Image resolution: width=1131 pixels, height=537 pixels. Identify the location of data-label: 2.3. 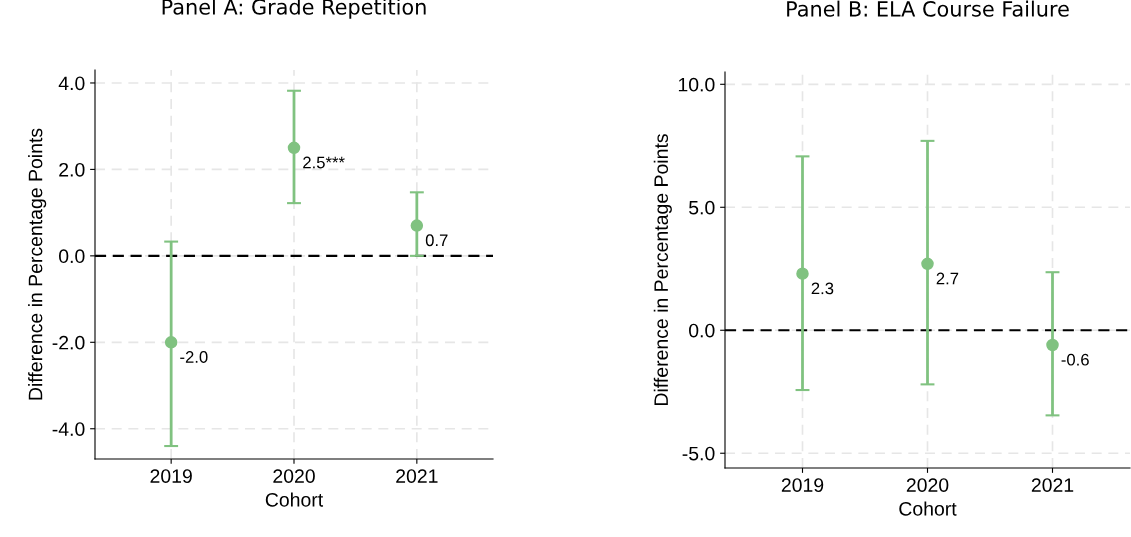
(822, 288).